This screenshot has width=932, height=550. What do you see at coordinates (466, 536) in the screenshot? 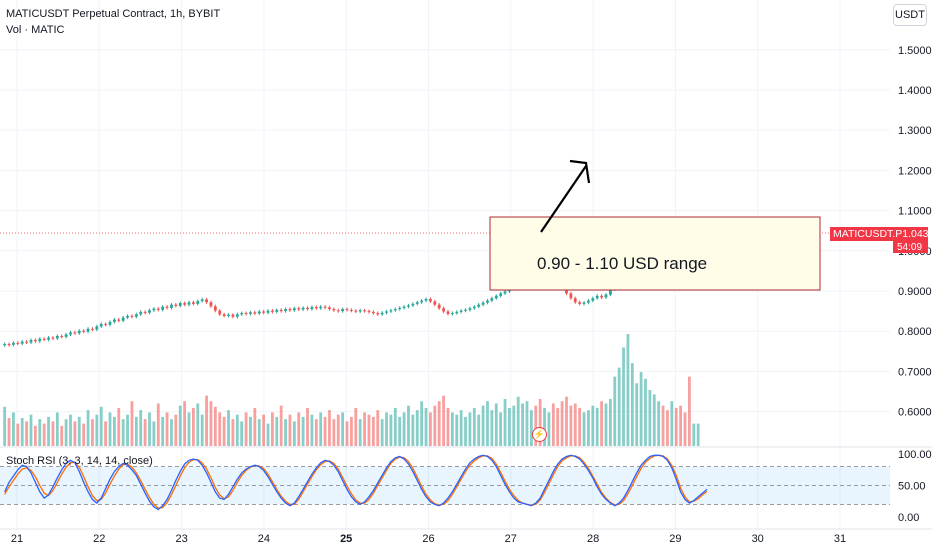
I see `time-axis: 21 22 23 24 25 26 27 28 29 30 31` at bounding box center [466, 536].